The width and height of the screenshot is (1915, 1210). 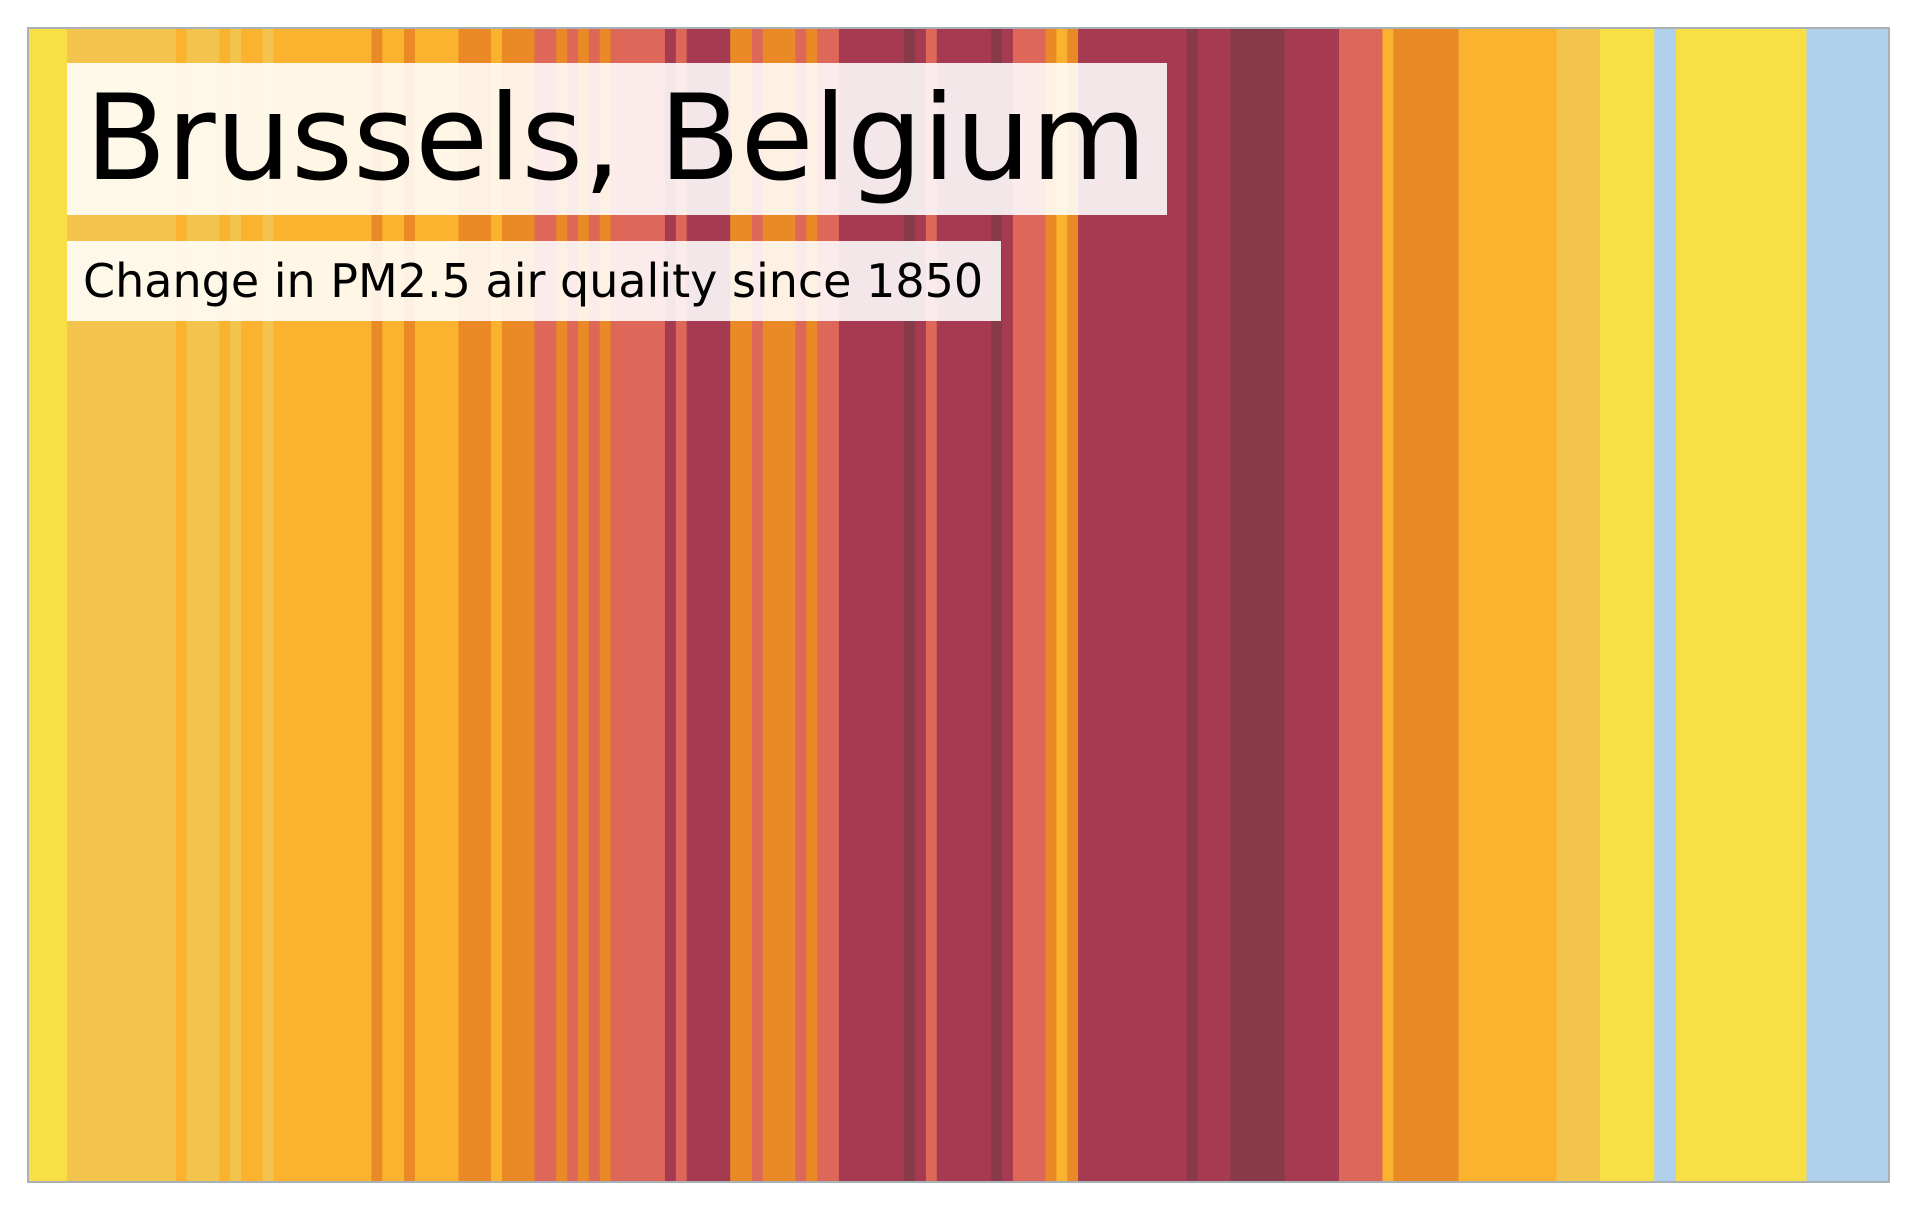 I want to click on chart-title: Brussels, Belgium, so click(x=616, y=138).